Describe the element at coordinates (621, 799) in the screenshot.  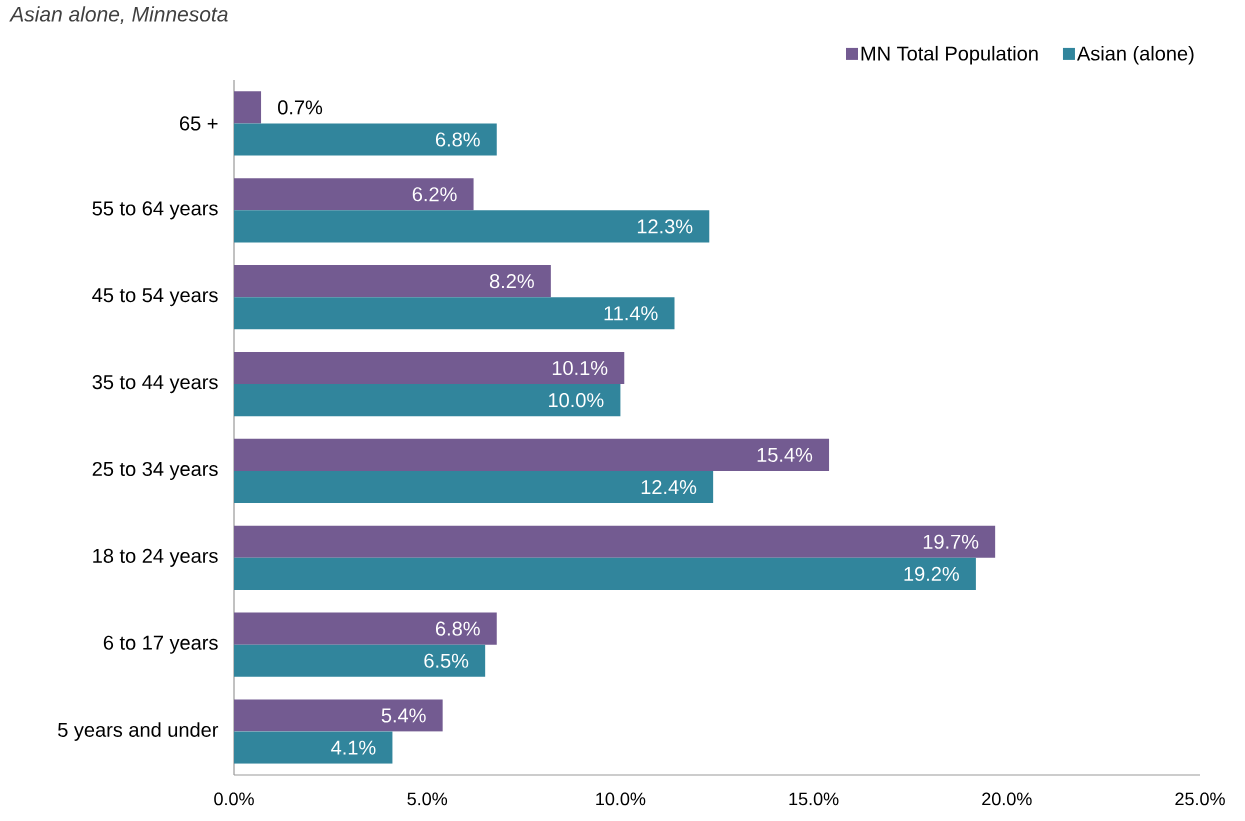
I see `x-tick-label: 10.0%` at that location.